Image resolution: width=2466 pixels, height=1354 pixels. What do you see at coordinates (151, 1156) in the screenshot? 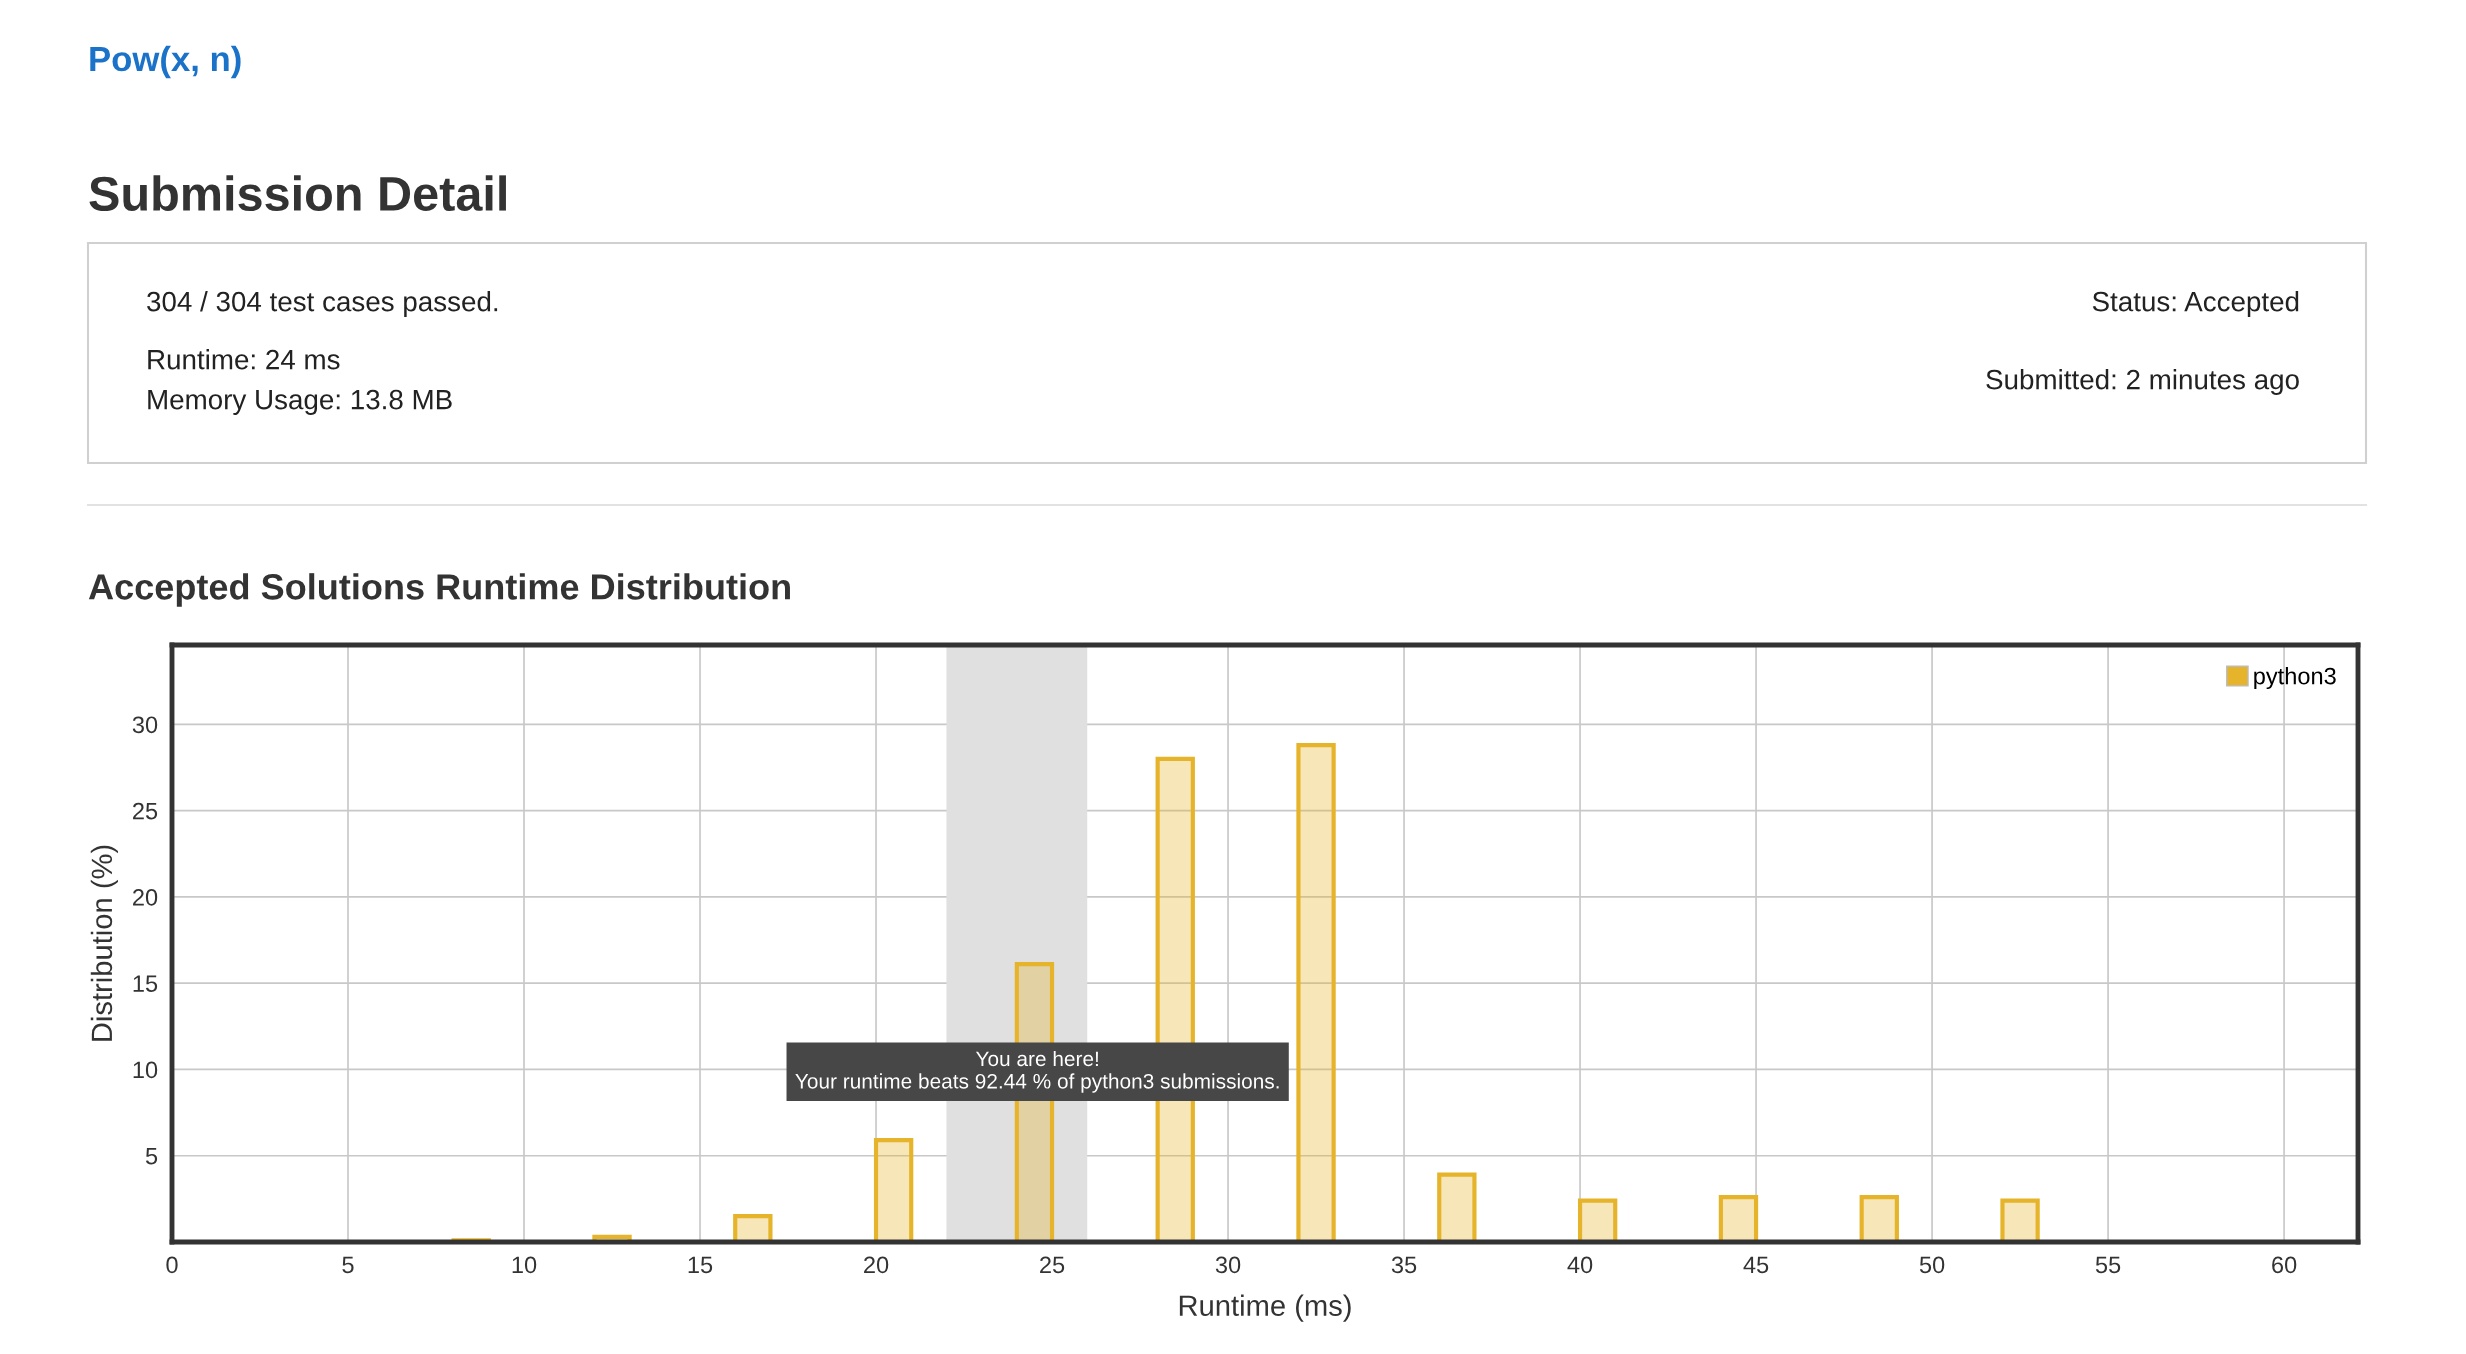
I see `y-tick-label: 5` at bounding box center [151, 1156].